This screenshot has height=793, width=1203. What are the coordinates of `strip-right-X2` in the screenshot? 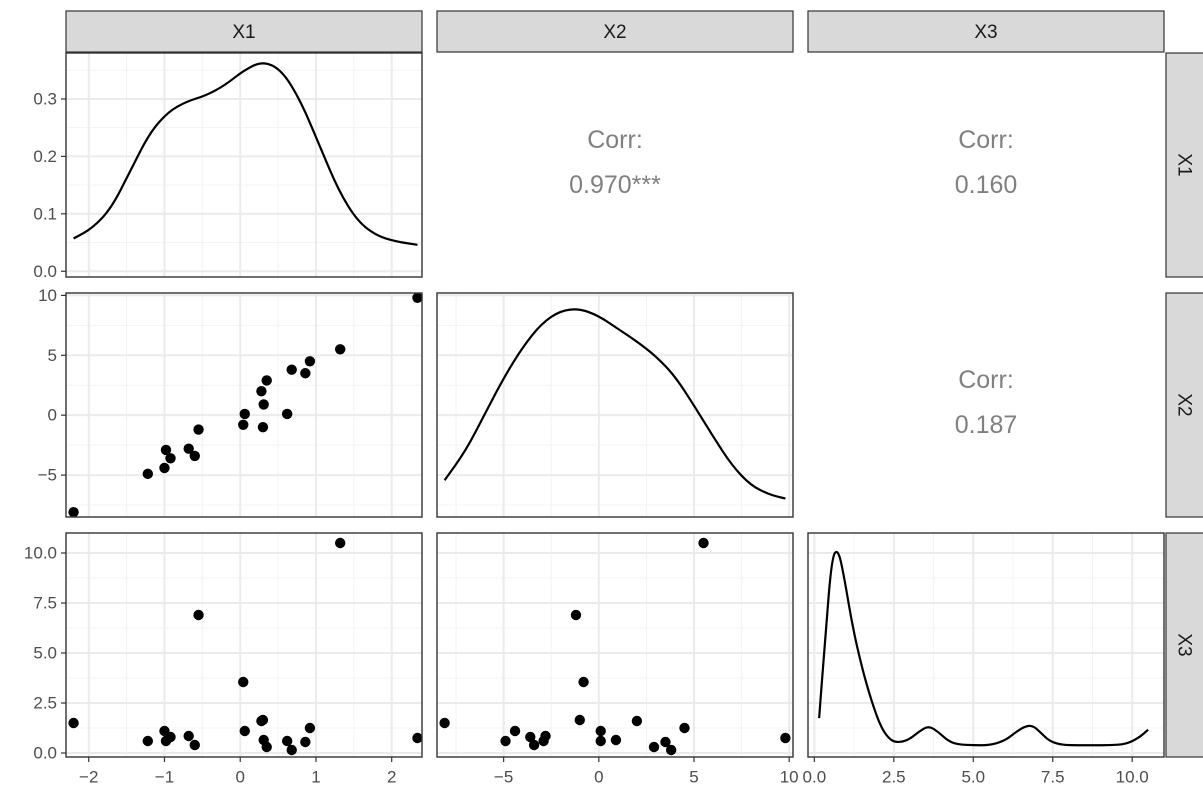 It's located at (1184, 405).